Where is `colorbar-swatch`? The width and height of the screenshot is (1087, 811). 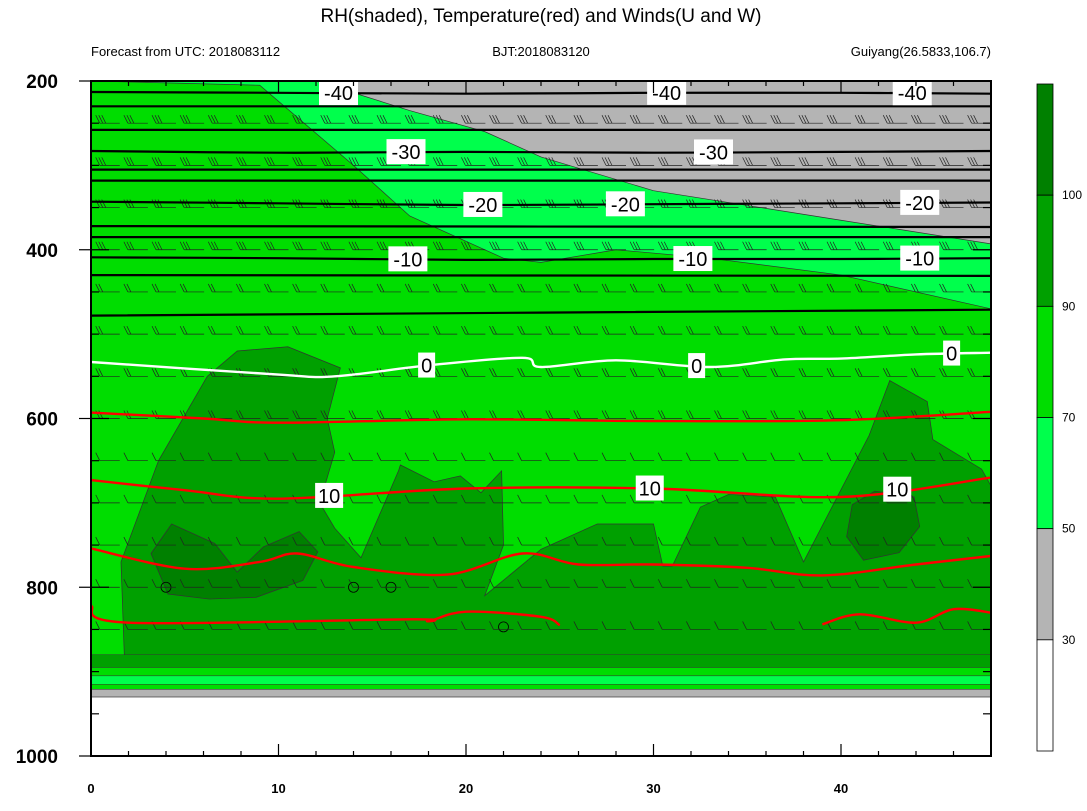
colorbar-swatch is located at coordinates (1045, 361).